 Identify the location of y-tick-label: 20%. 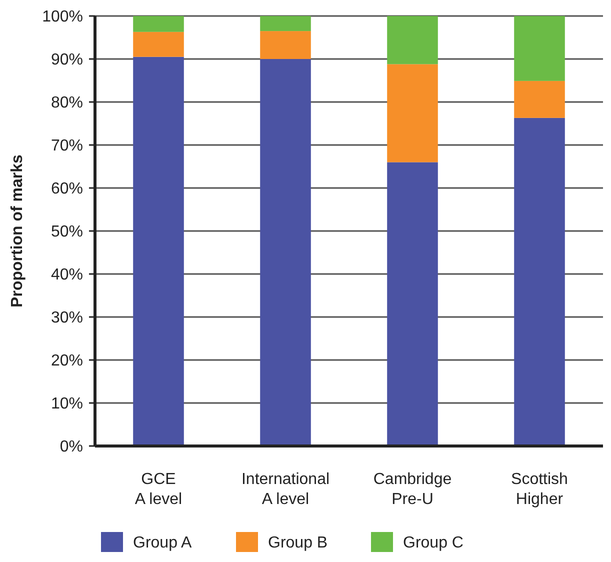
(66, 361).